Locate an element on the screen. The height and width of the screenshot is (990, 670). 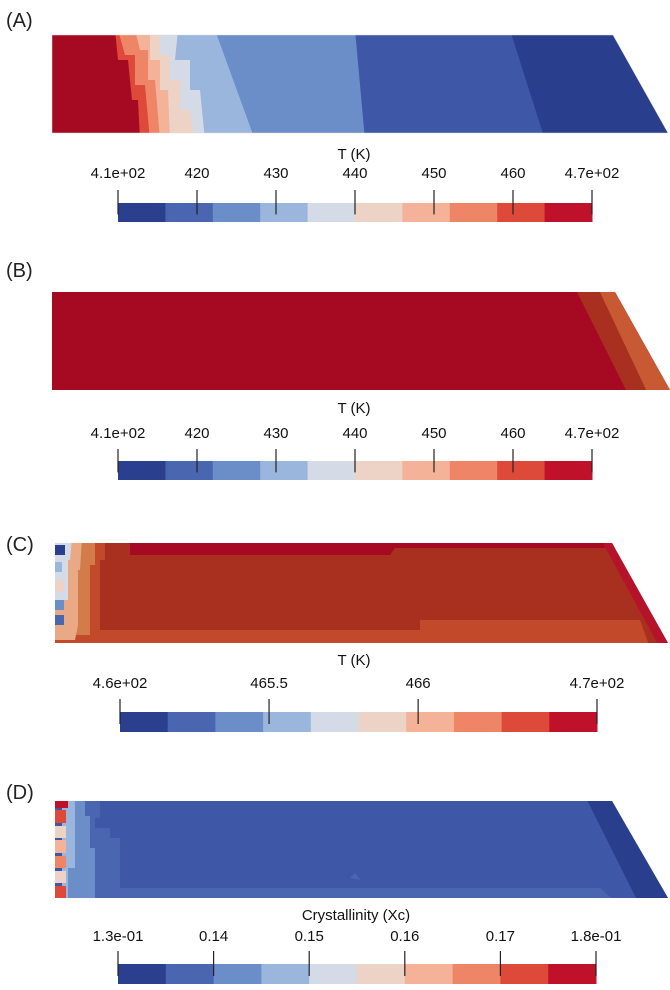
temperature-field-c is located at coordinates (361, 593).